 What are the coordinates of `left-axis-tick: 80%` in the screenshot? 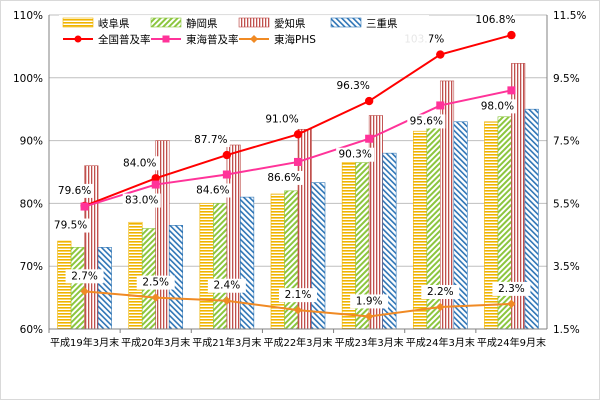 It's located at (31, 204).